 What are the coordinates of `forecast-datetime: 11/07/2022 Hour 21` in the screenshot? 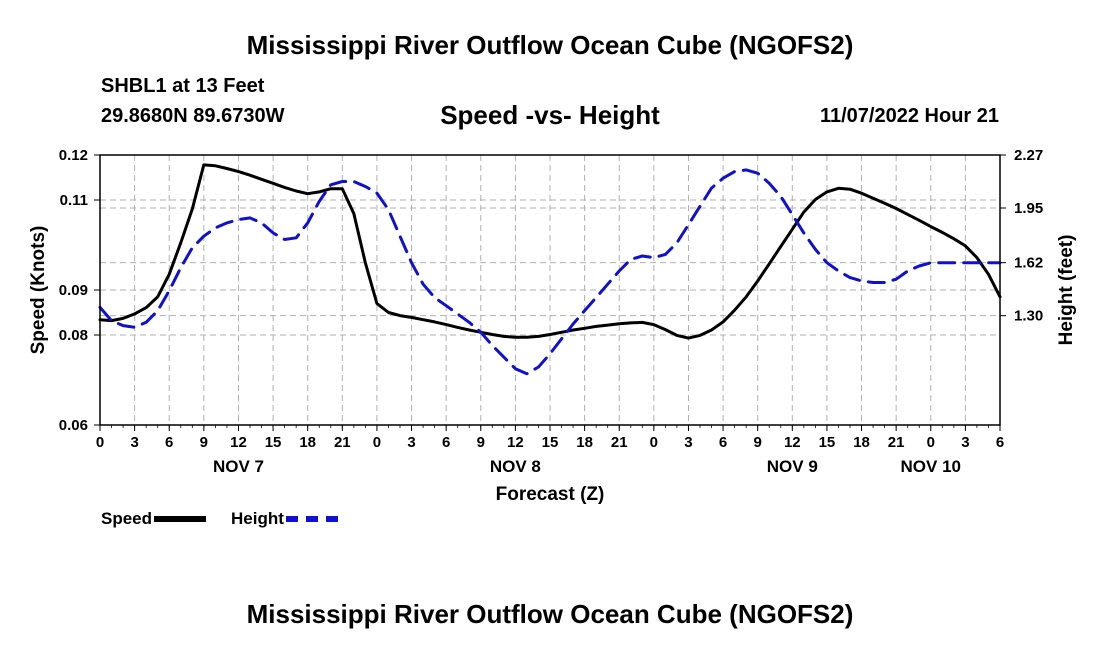 It's located at (909, 116).